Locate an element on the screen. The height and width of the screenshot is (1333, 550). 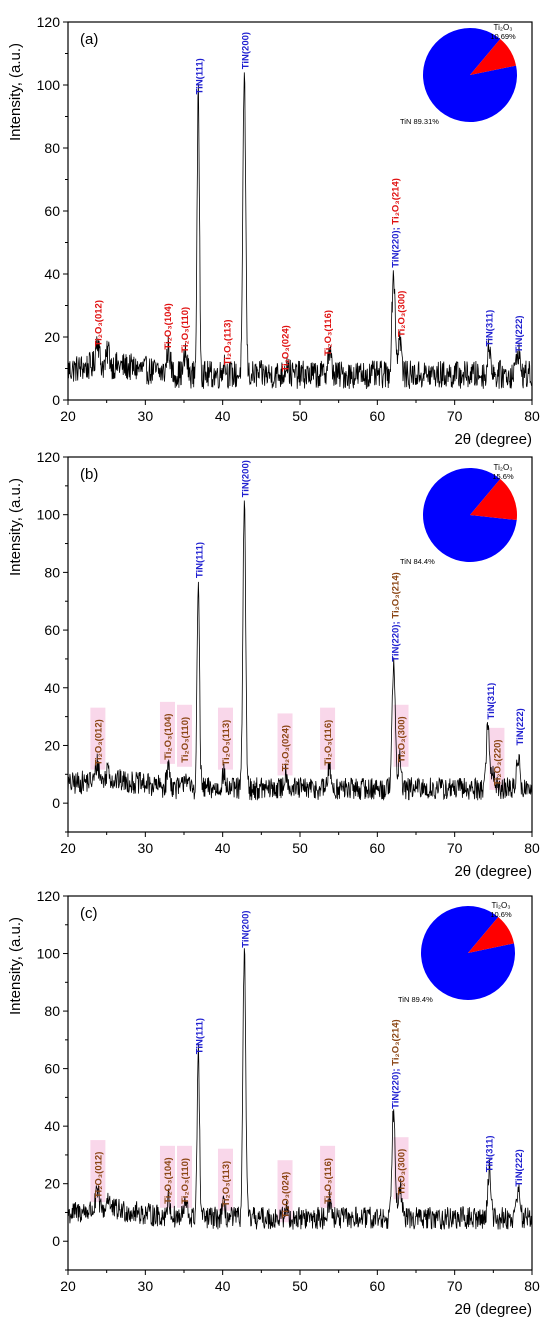
pie-label-ti2o3: 10.6% is located at coordinates (501, 914).